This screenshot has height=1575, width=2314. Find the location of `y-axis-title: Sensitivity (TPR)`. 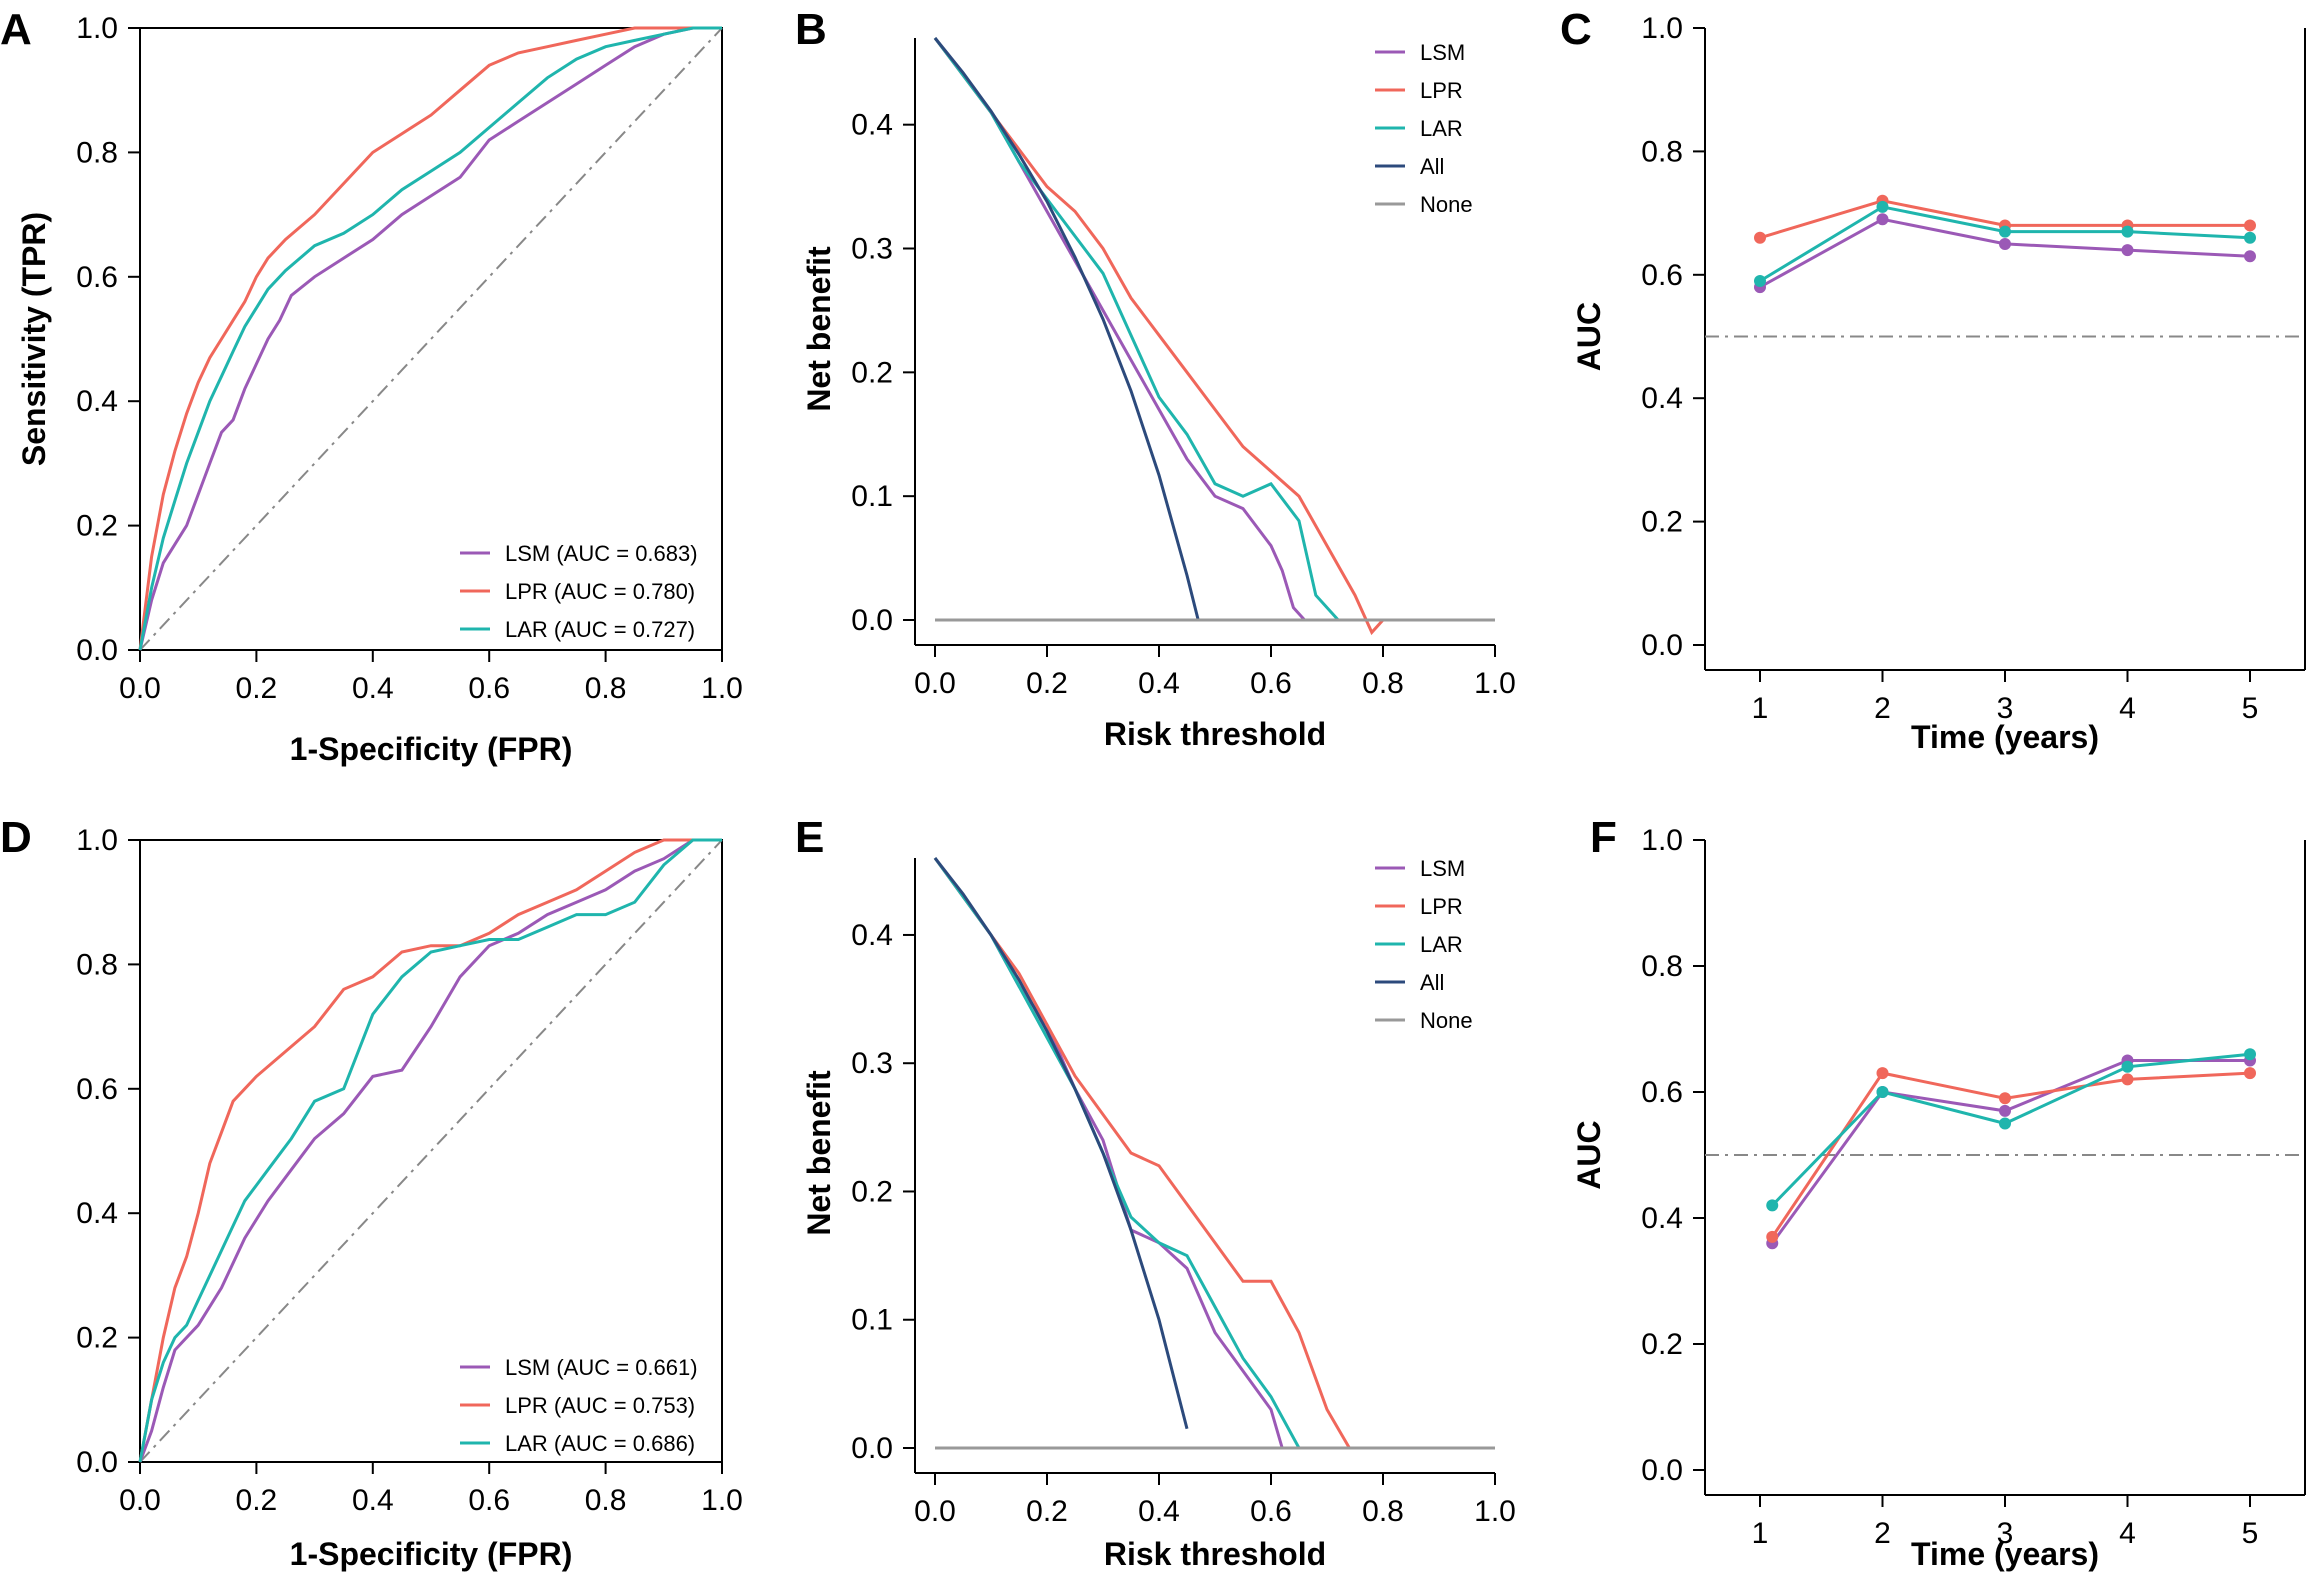

y-axis-title: Sensitivity (TPR) is located at coordinates (34, 339).